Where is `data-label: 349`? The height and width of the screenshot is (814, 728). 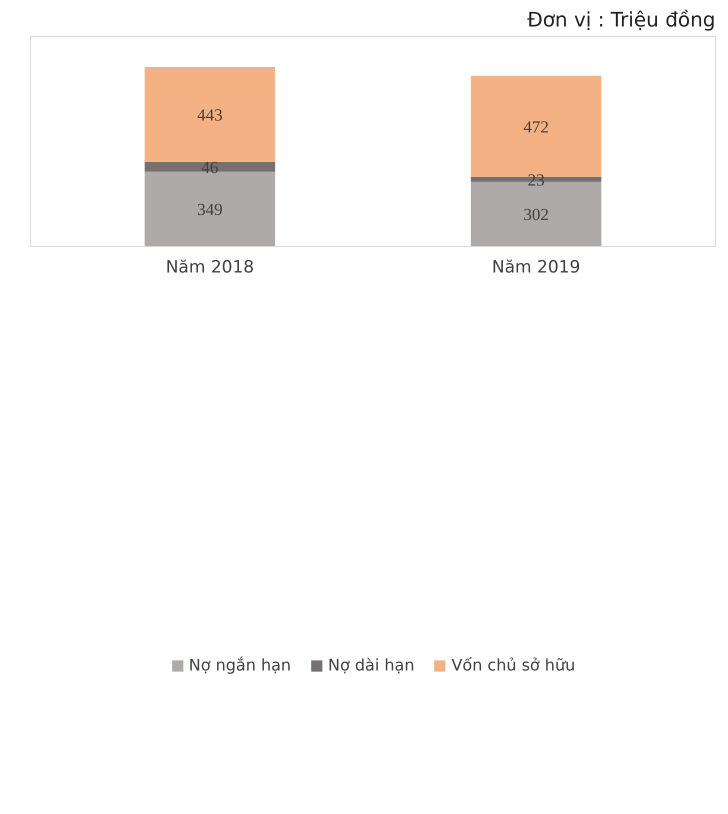
data-label: 349 is located at coordinates (210, 210).